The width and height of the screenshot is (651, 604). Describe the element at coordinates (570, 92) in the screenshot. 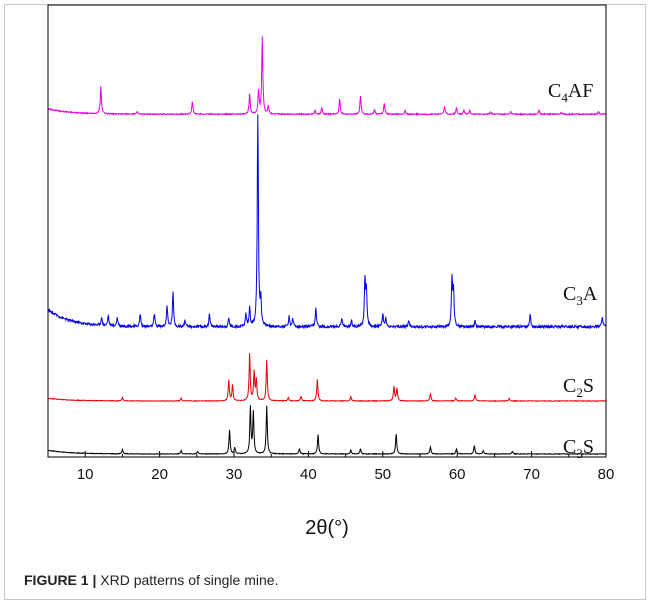

I see `series-label-c4af: C4AF` at that location.